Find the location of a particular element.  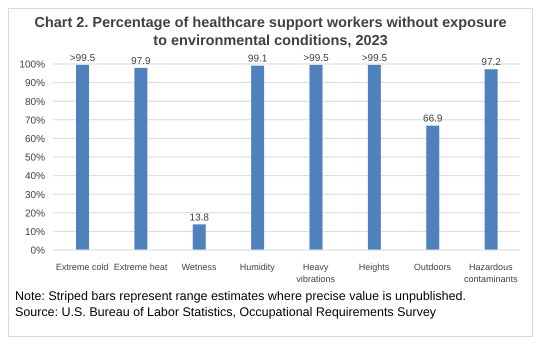

x-tick-label: Hazardous contaminants is located at coordinates (491, 273).